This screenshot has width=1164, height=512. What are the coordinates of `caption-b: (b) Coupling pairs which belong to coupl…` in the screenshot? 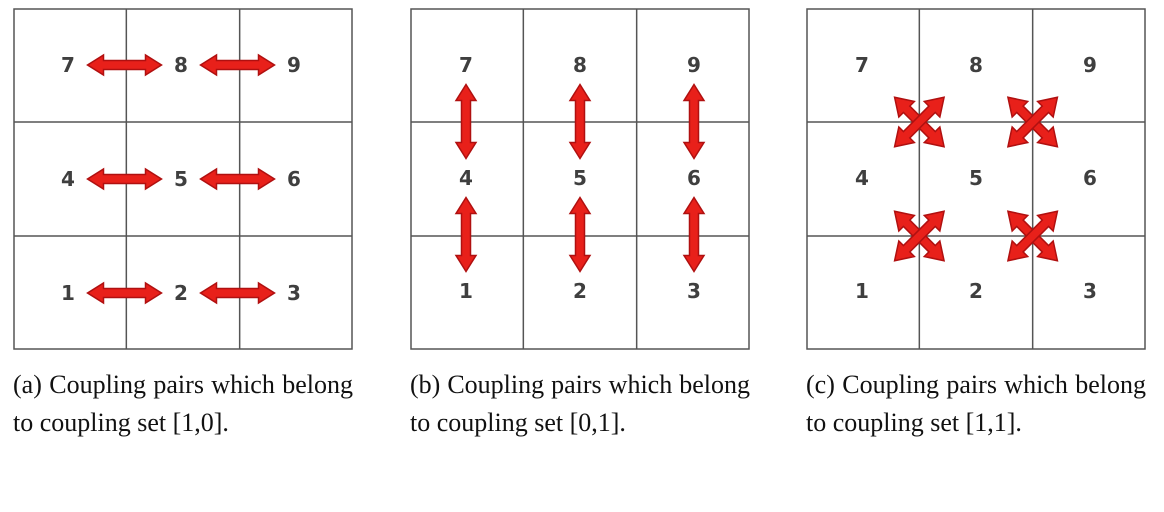 It's located at (580, 403).